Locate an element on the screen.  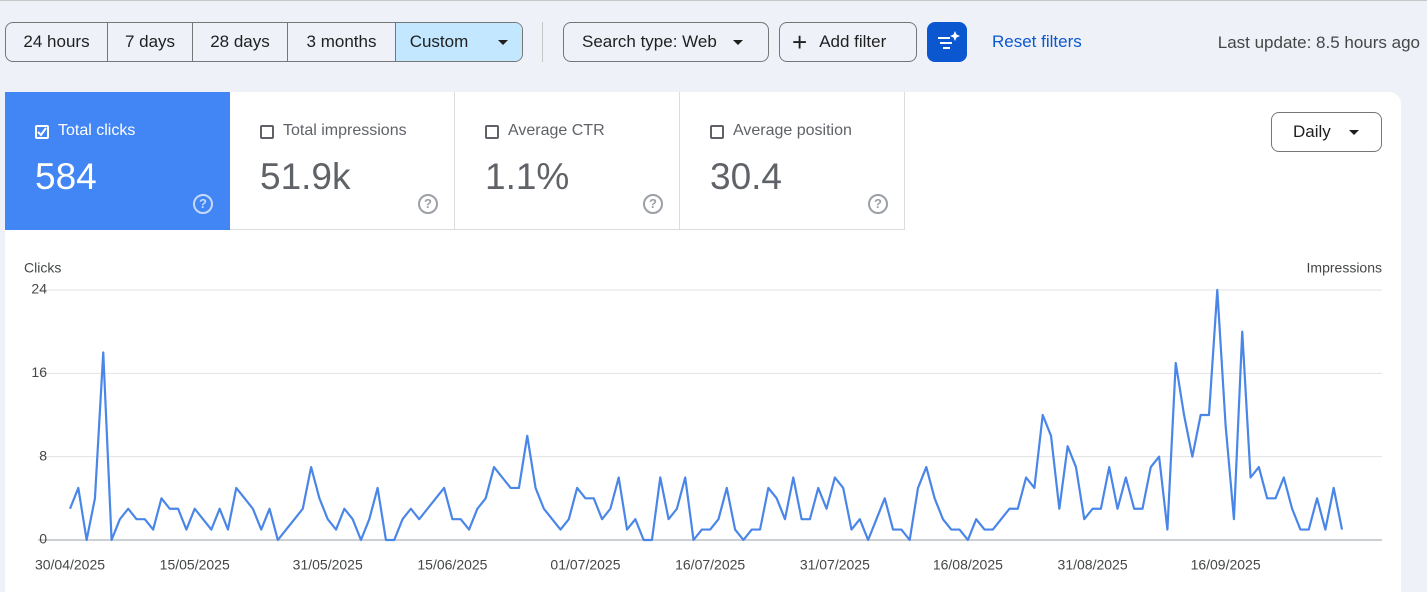
metric-card: Average position 30.4? is located at coordinates (792, 161).